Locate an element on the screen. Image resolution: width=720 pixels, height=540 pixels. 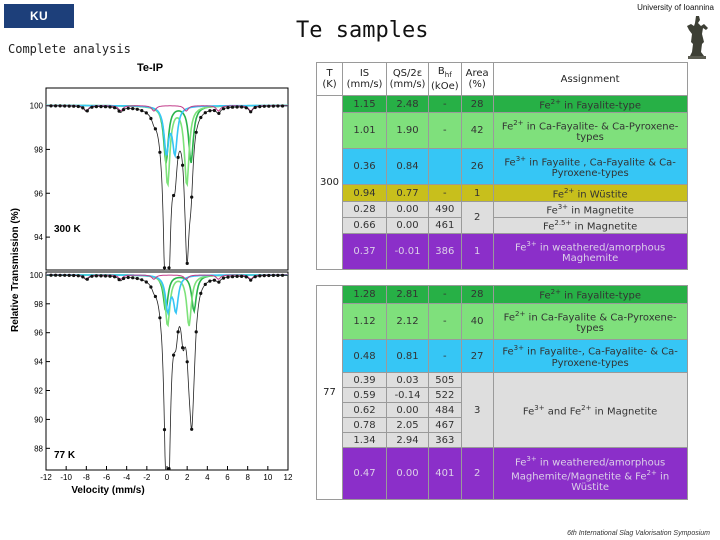
y-tick-label: 94 is located at coordinates (38, 237).